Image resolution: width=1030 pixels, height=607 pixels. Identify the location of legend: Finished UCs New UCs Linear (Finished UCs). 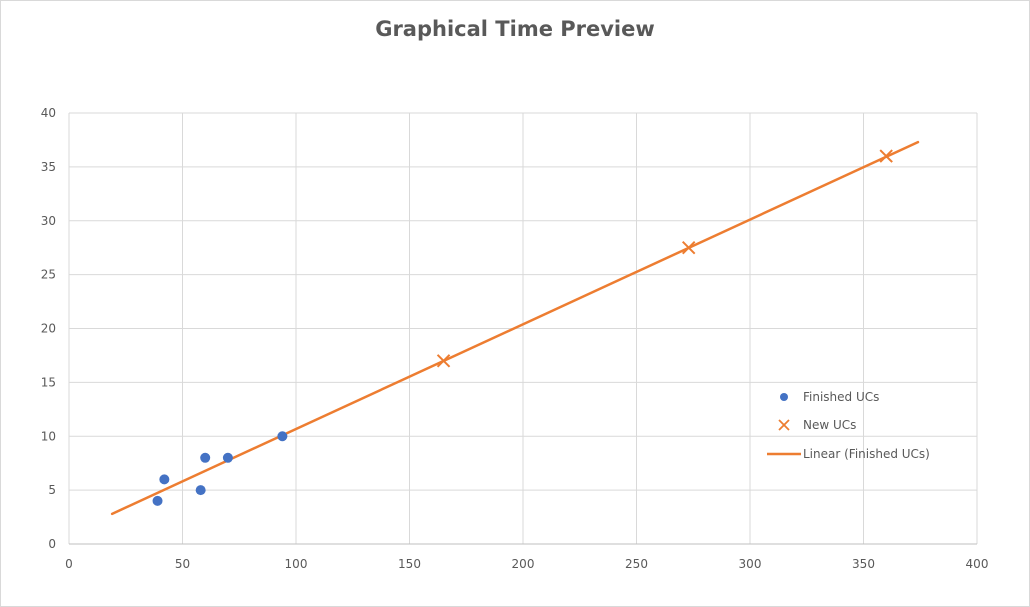
(848, 425).